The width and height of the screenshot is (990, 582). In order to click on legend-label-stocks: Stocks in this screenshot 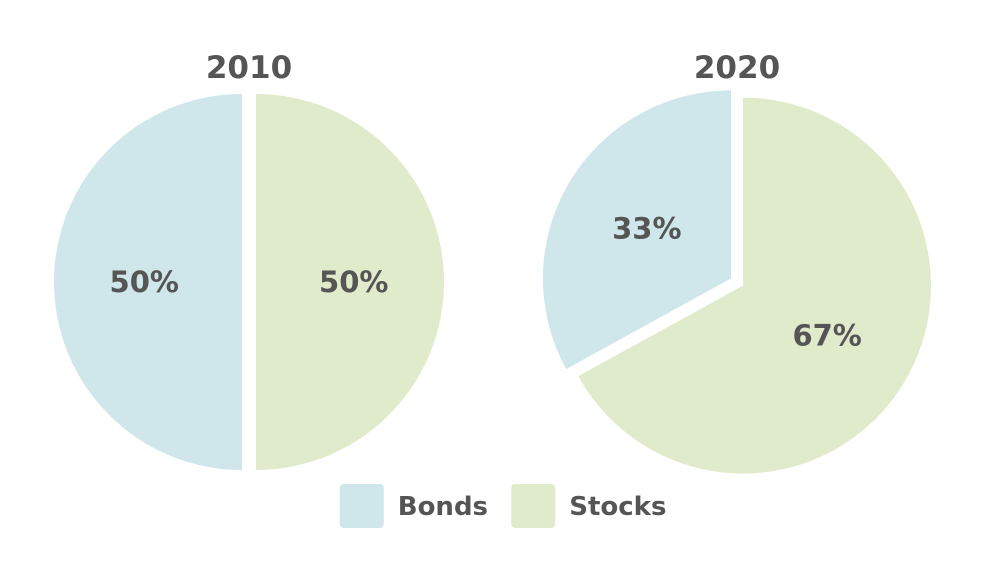, I will do `click(617, 507)`.